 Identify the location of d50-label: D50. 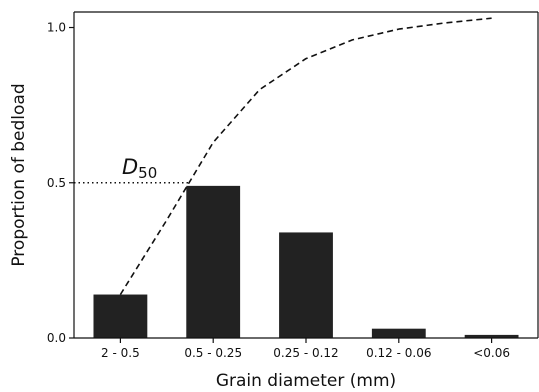
(139, 168).